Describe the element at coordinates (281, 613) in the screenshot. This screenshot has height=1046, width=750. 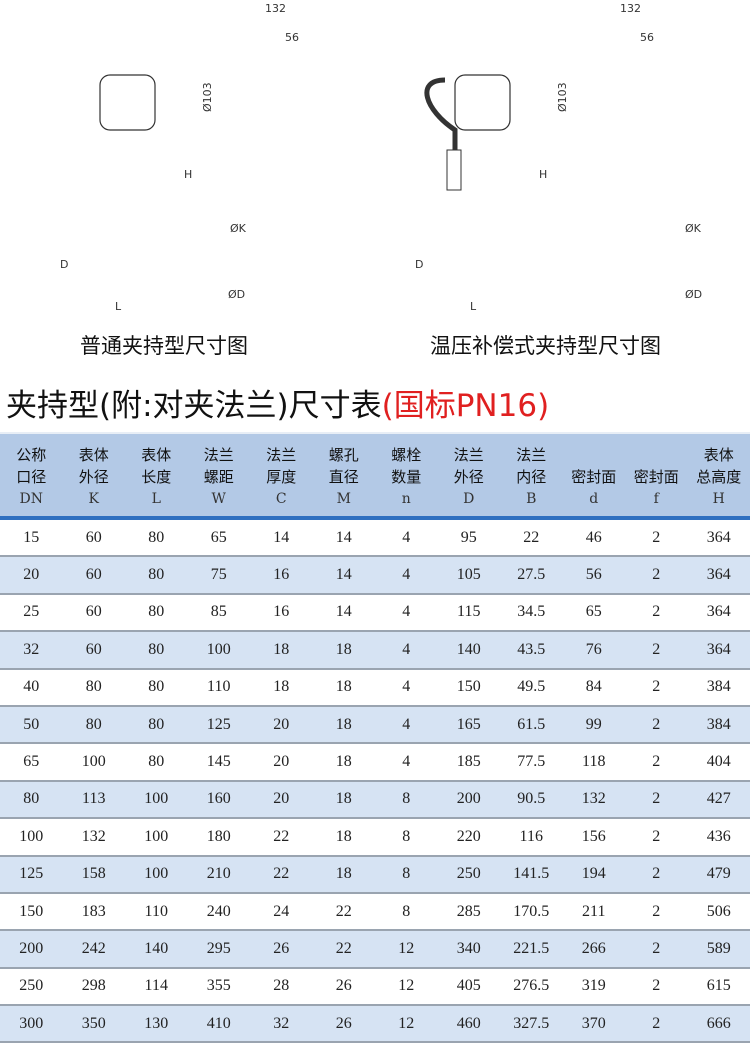
I see `cell-C: 16` at that location.